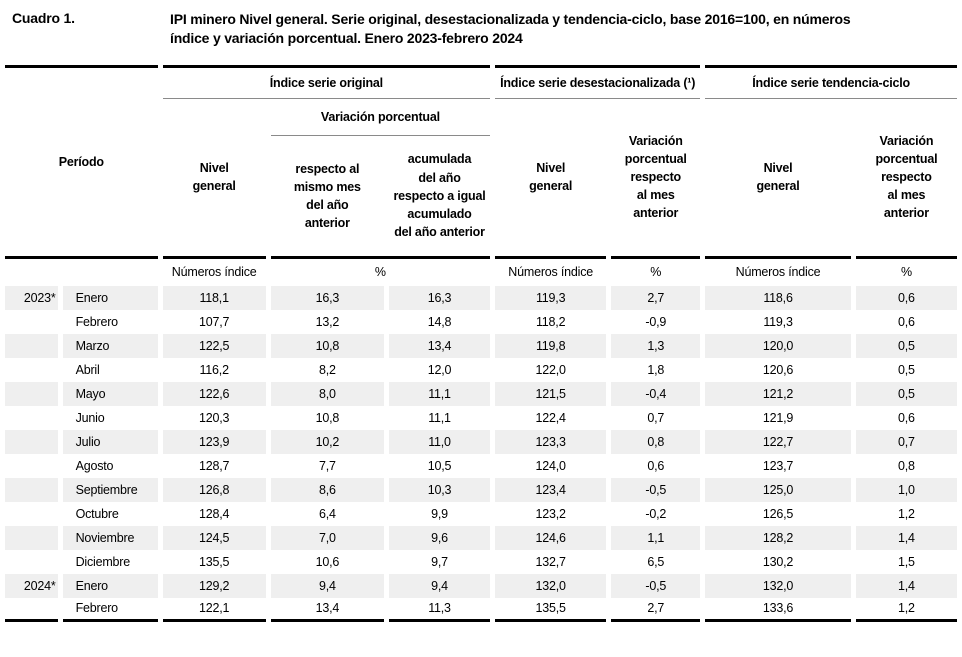 This screenshot has height=657, width=962. Describe the element at coordinates (43, 18) in the screenshot. I see `table-number: Cuadro 1.` at that location.